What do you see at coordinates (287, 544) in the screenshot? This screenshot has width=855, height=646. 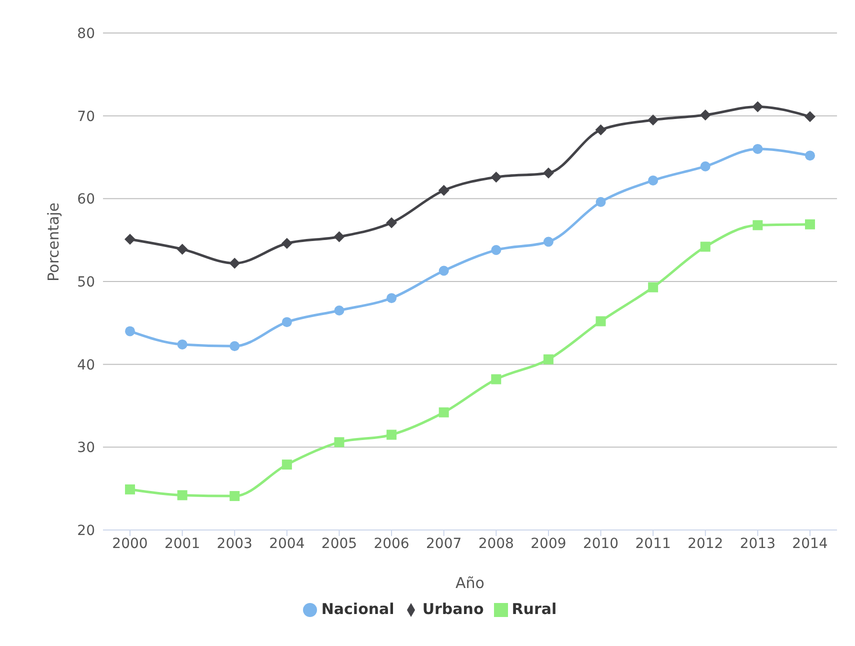 I see `x-tick-label: 2004` at bounding box center [287, 544].